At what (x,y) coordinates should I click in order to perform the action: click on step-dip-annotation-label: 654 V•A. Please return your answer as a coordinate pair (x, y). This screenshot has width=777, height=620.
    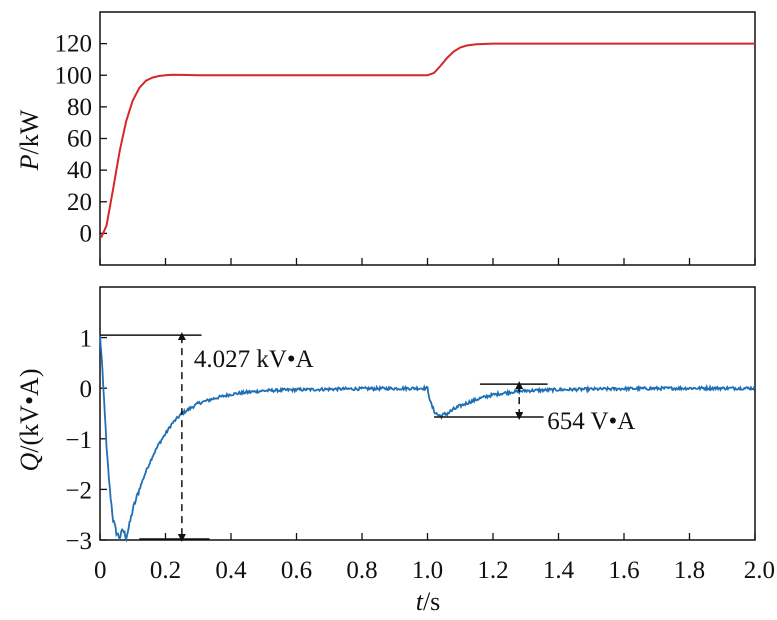
    Looking at the image, I should click on (591, 421).